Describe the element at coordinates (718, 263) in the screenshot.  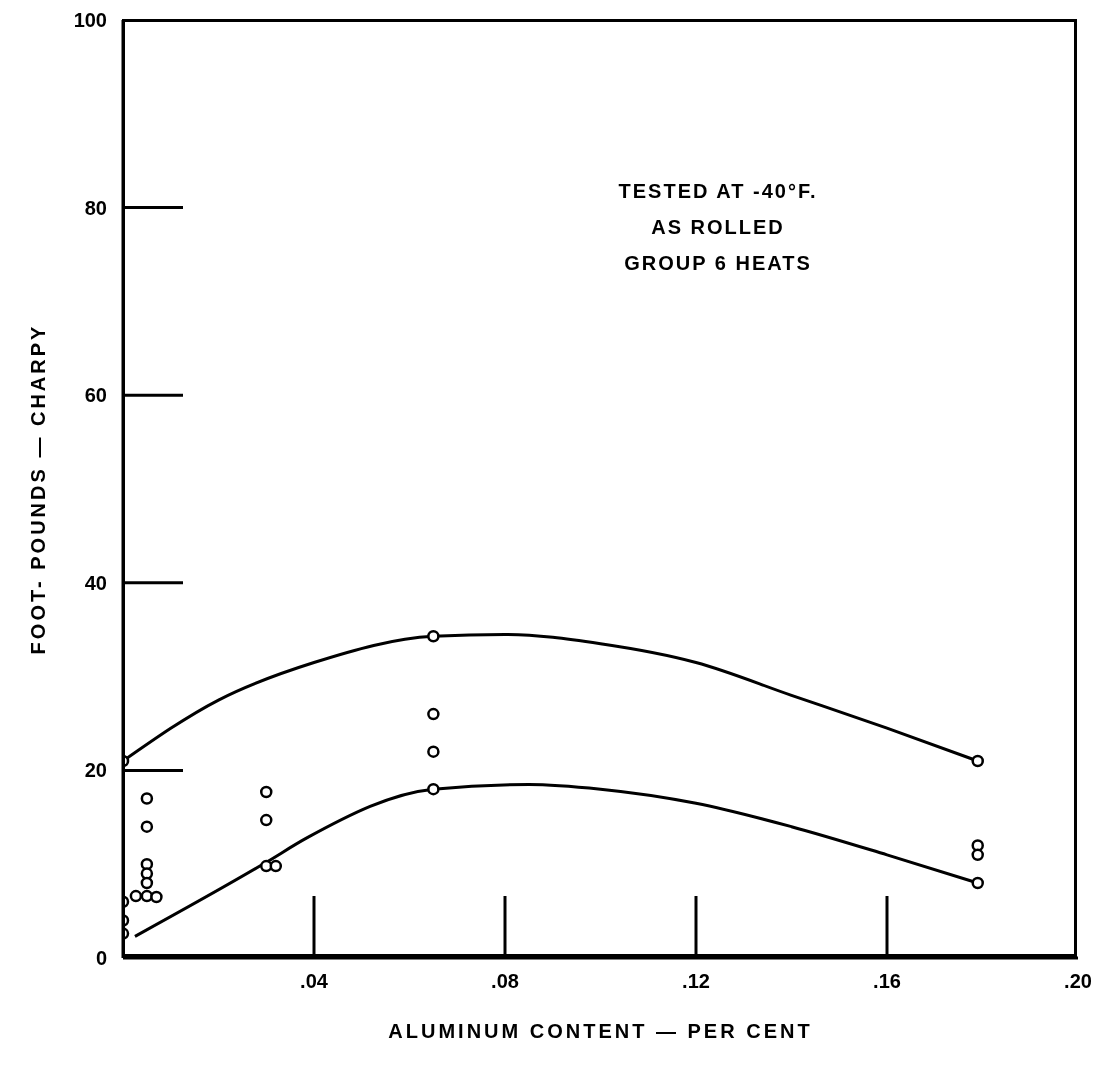
I see `annotation: GROUP 6 HEATS` at that location.